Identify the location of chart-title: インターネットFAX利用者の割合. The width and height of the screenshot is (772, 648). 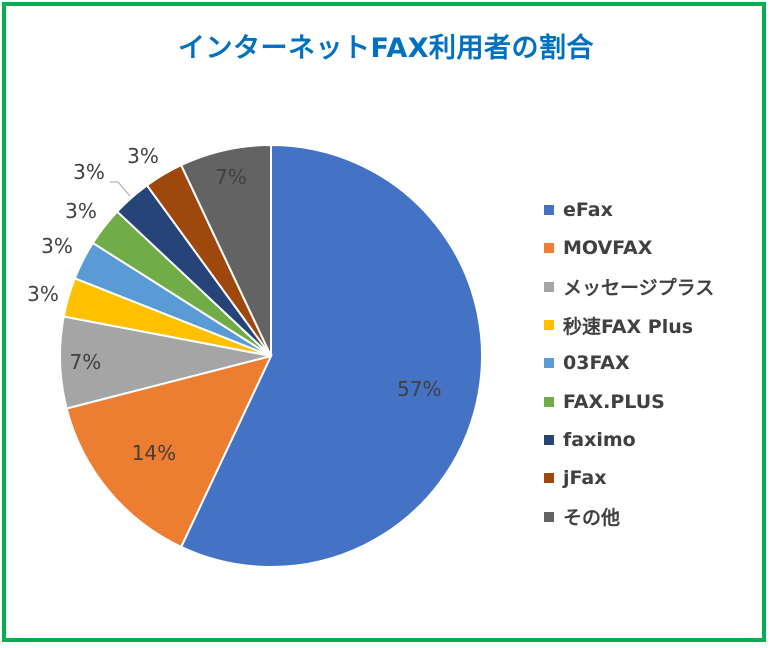
(386, 48).